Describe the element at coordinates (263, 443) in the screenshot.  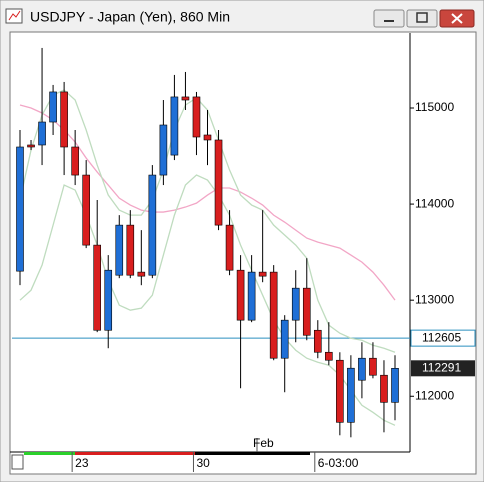
I see `month-label: Feb` at that location.